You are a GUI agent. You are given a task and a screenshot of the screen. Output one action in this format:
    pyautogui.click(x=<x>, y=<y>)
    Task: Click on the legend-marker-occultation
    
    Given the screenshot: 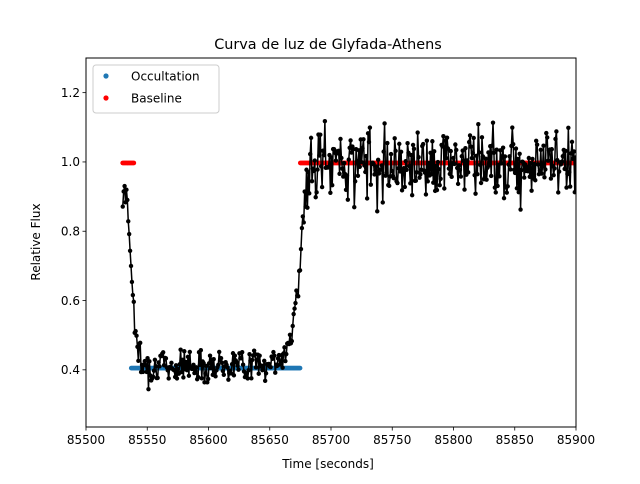 What is the action you would take?
    pyautogui.click(x=106, y=76)
    